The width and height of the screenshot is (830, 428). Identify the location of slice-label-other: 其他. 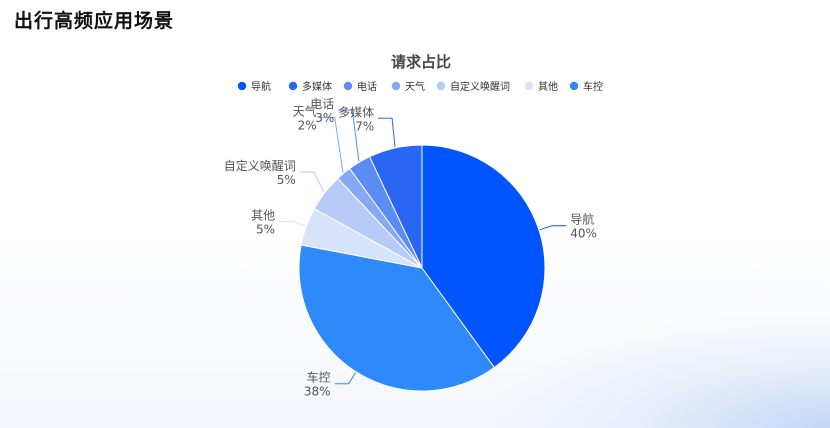
(263, 216).